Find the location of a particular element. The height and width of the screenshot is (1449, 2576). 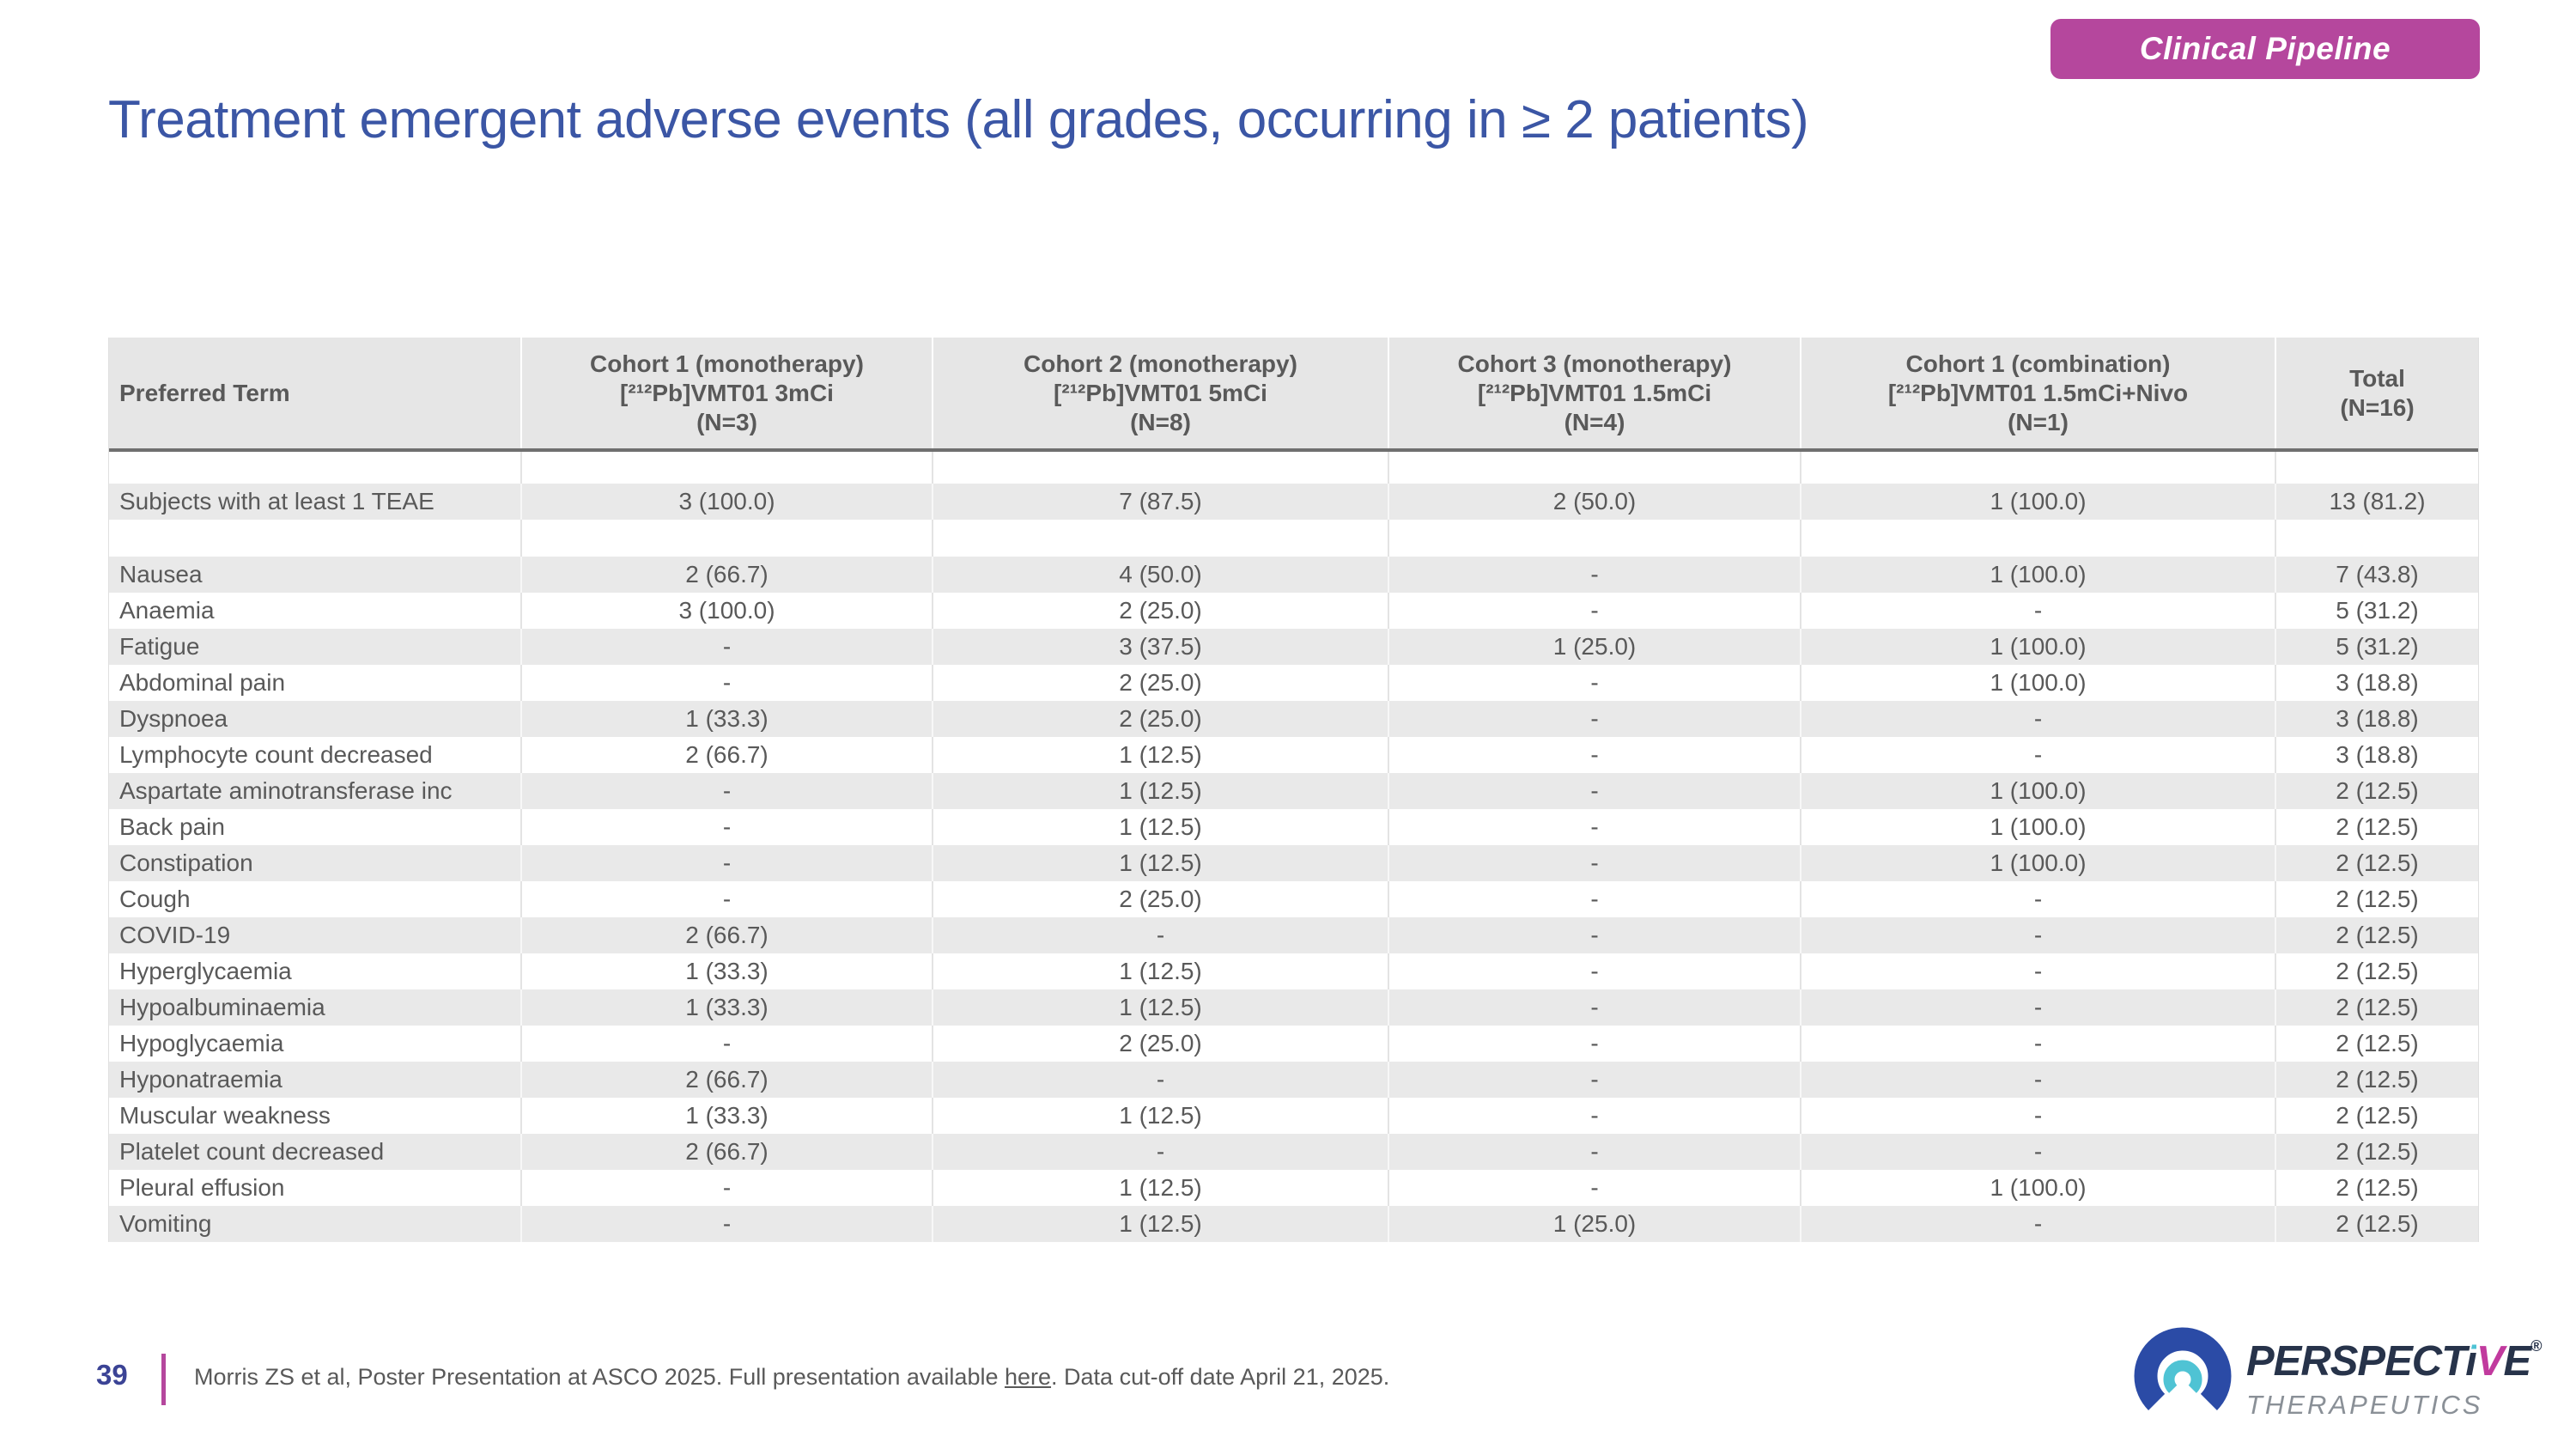

badge-label: Clinical Pipeline is located at coordinates (2265, 48).